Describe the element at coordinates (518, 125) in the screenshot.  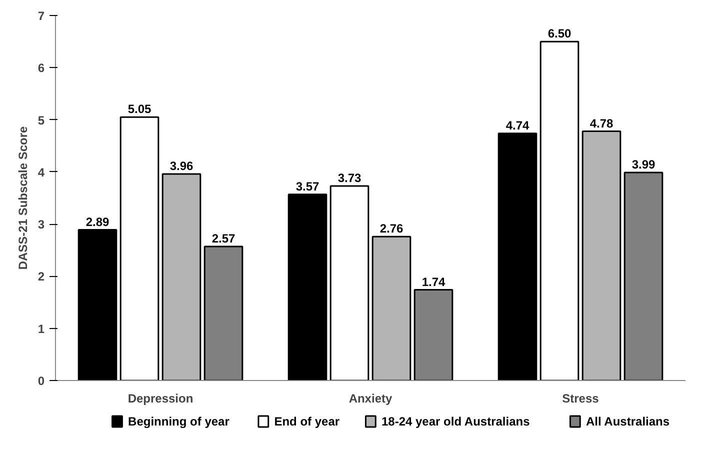
I see `data-label: 4.74` at that location.